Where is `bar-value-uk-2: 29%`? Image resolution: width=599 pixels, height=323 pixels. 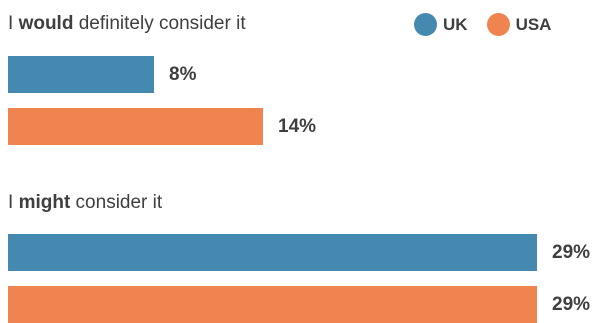 bar-value-uk-2: 29% is located at coordinates (571, 252).